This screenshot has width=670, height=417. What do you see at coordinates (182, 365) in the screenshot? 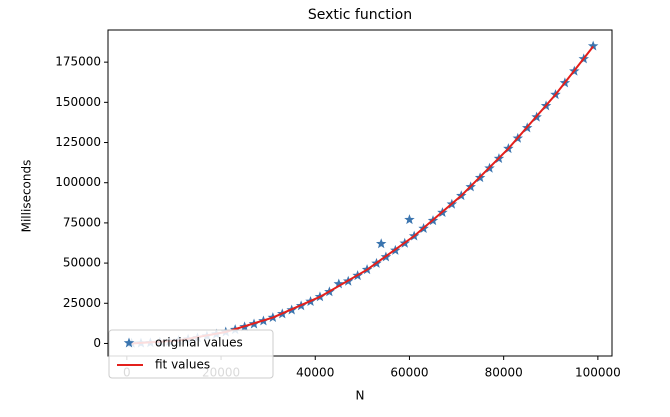
I see `legend-label: fit values` at bounding box center [182, 365].